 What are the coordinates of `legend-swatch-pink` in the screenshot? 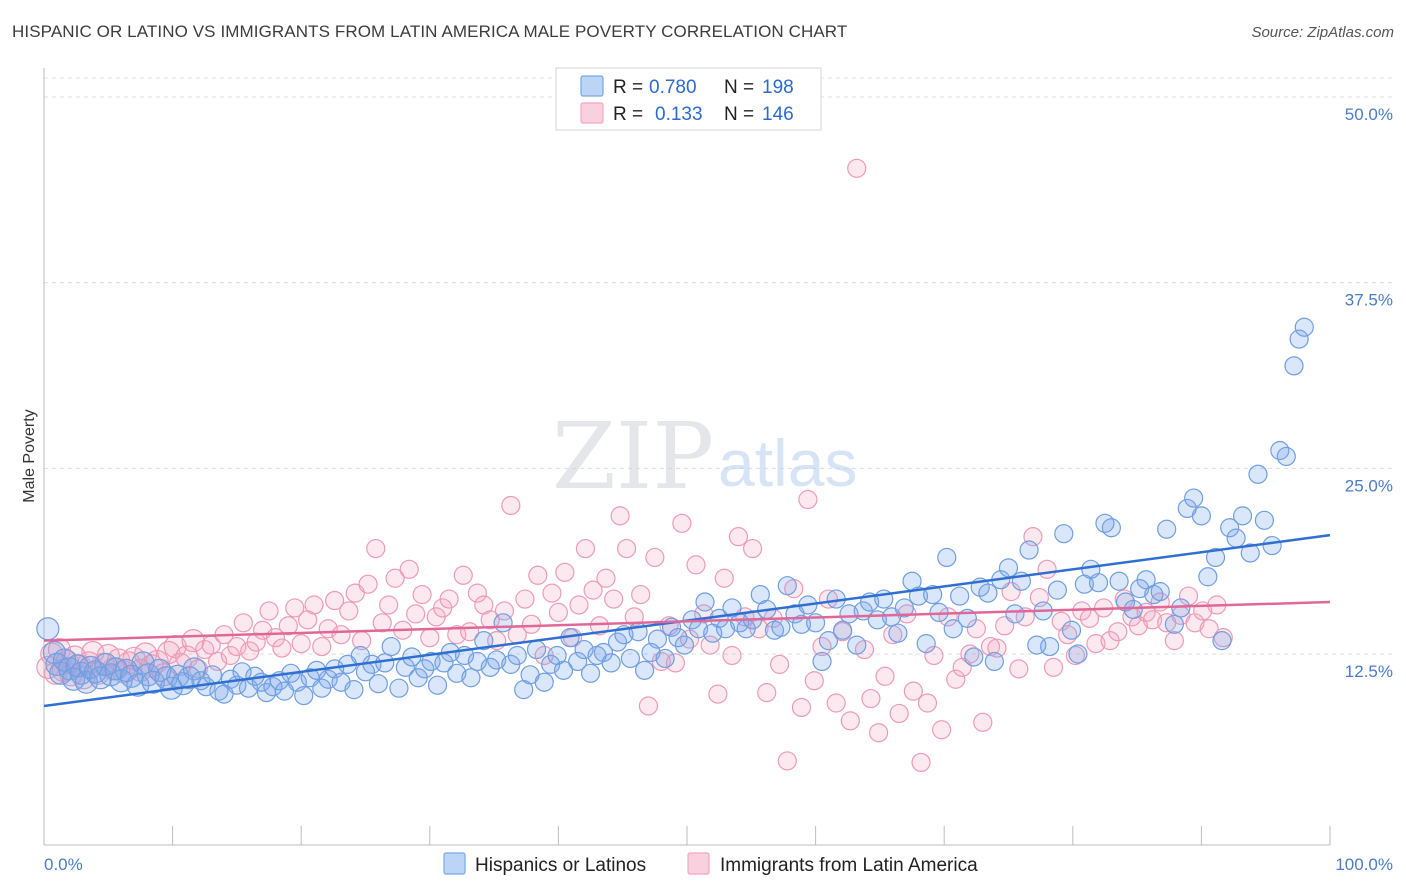 It's located at (592, 113).